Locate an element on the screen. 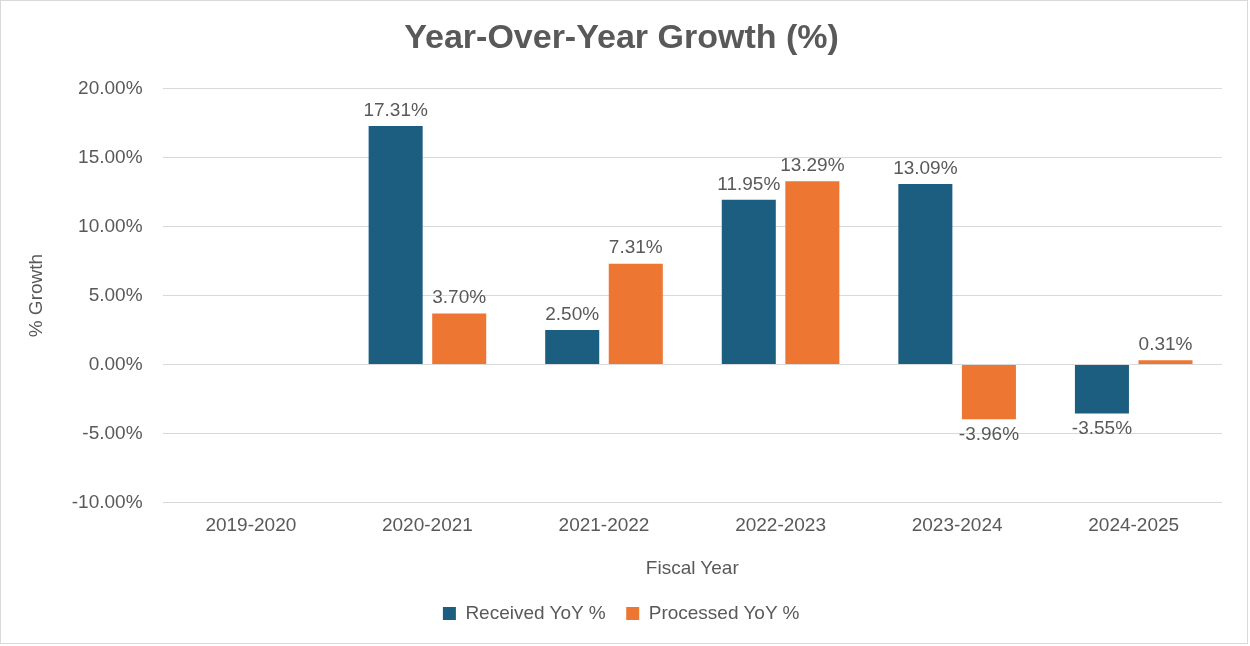 This screenshot has width=1250, height=646. y-axis-title: % Growth is located at coordinates (35, 295).